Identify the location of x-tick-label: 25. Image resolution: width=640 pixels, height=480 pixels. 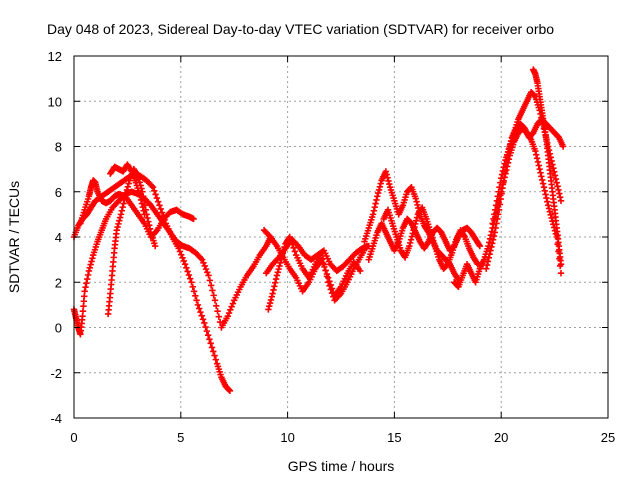
(608, 437).